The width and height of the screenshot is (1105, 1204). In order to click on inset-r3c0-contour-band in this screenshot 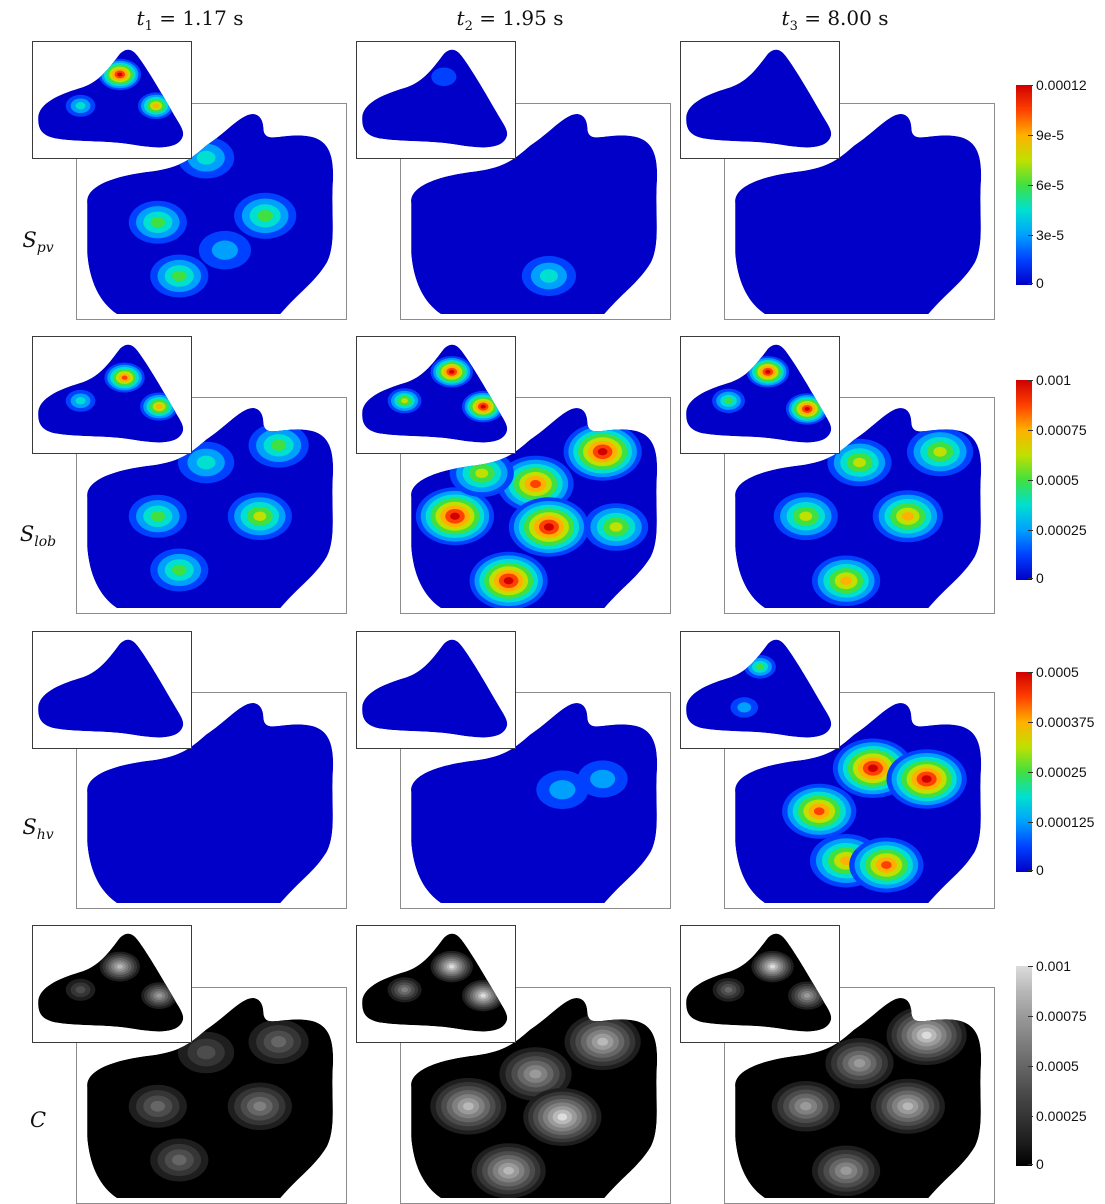, I will do `click(119, 966)`.